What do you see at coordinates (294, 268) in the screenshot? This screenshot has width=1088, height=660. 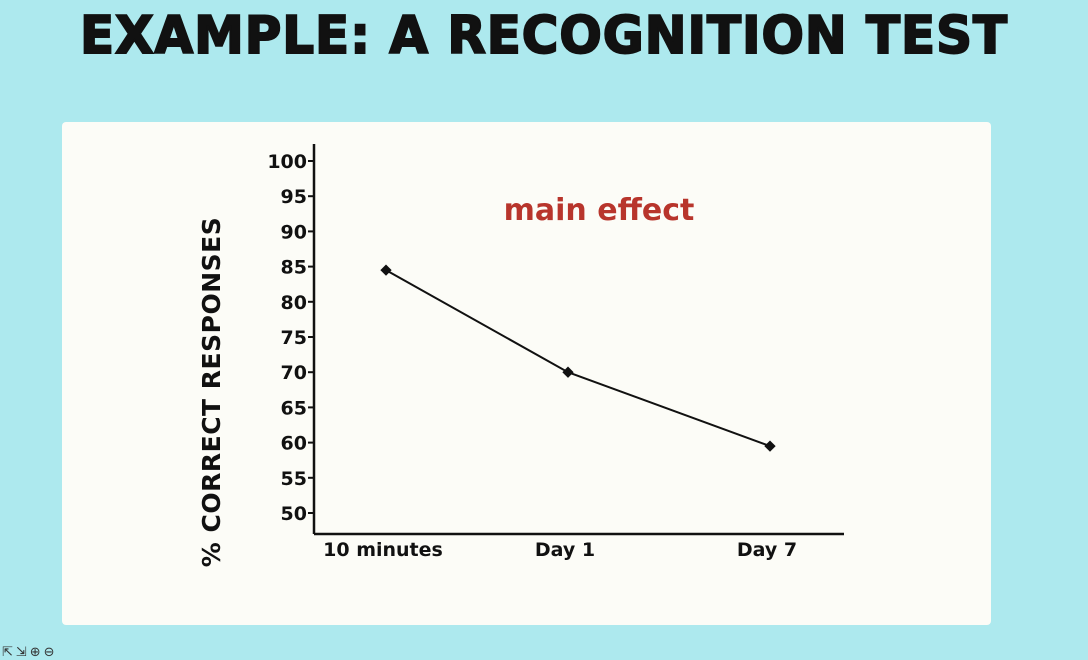 I see `y-tick-label: 85` at bounding box center [294, 268].